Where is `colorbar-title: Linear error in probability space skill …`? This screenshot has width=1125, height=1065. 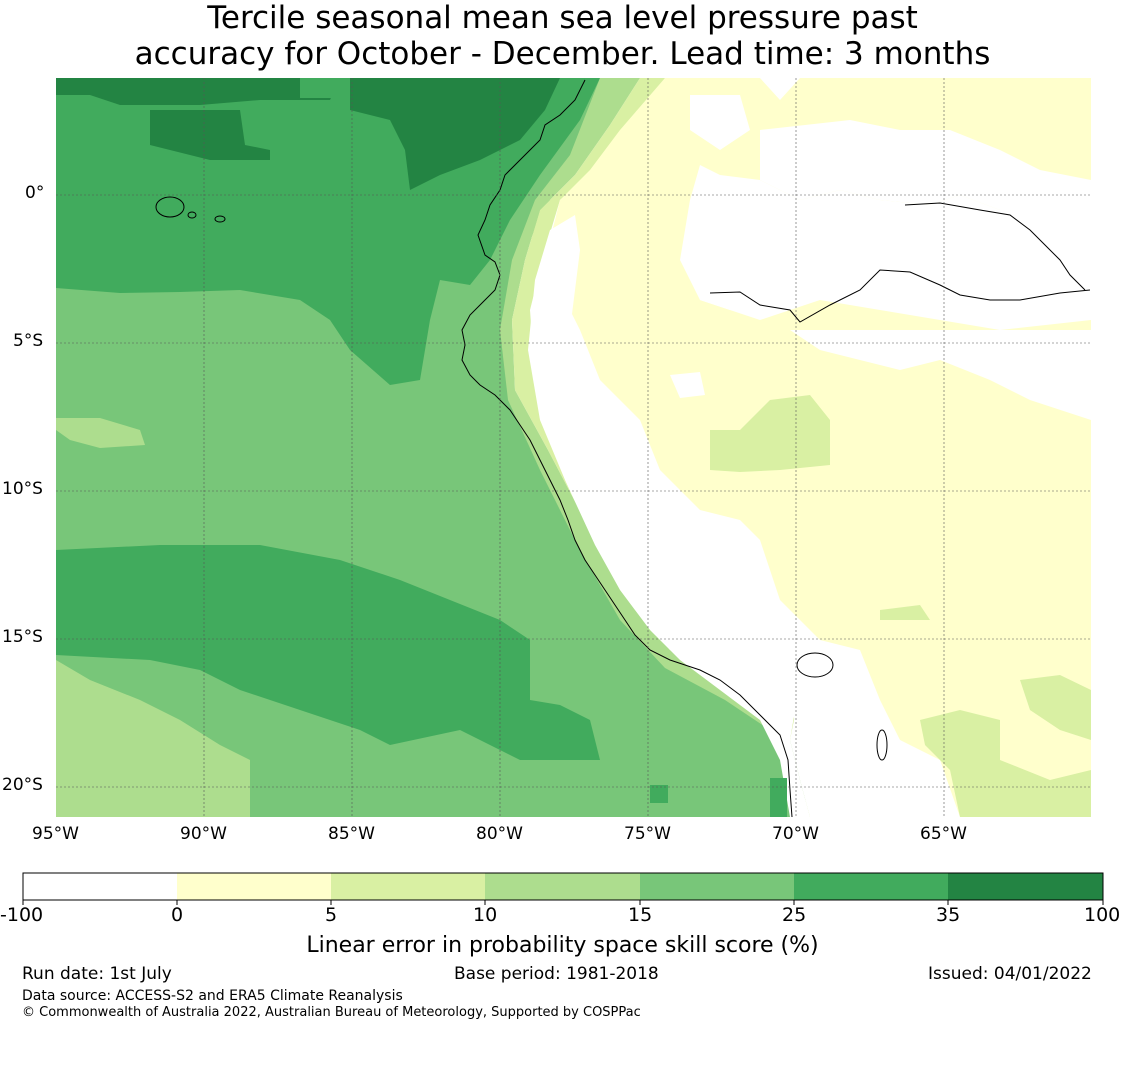 colorbar-title: Linear error in probability space skill … is located at coordinates (562, 945).